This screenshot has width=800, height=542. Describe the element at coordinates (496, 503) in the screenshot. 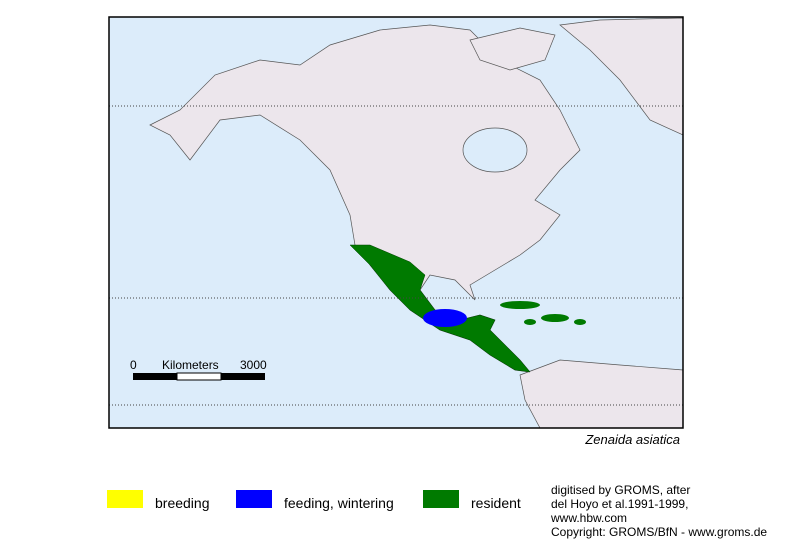

I see `legend-label: resident` at that location.